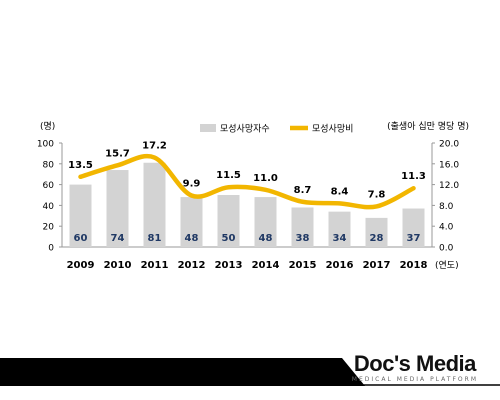  I want to click on legend-line-label: 모성사망비, so click(332, 129).